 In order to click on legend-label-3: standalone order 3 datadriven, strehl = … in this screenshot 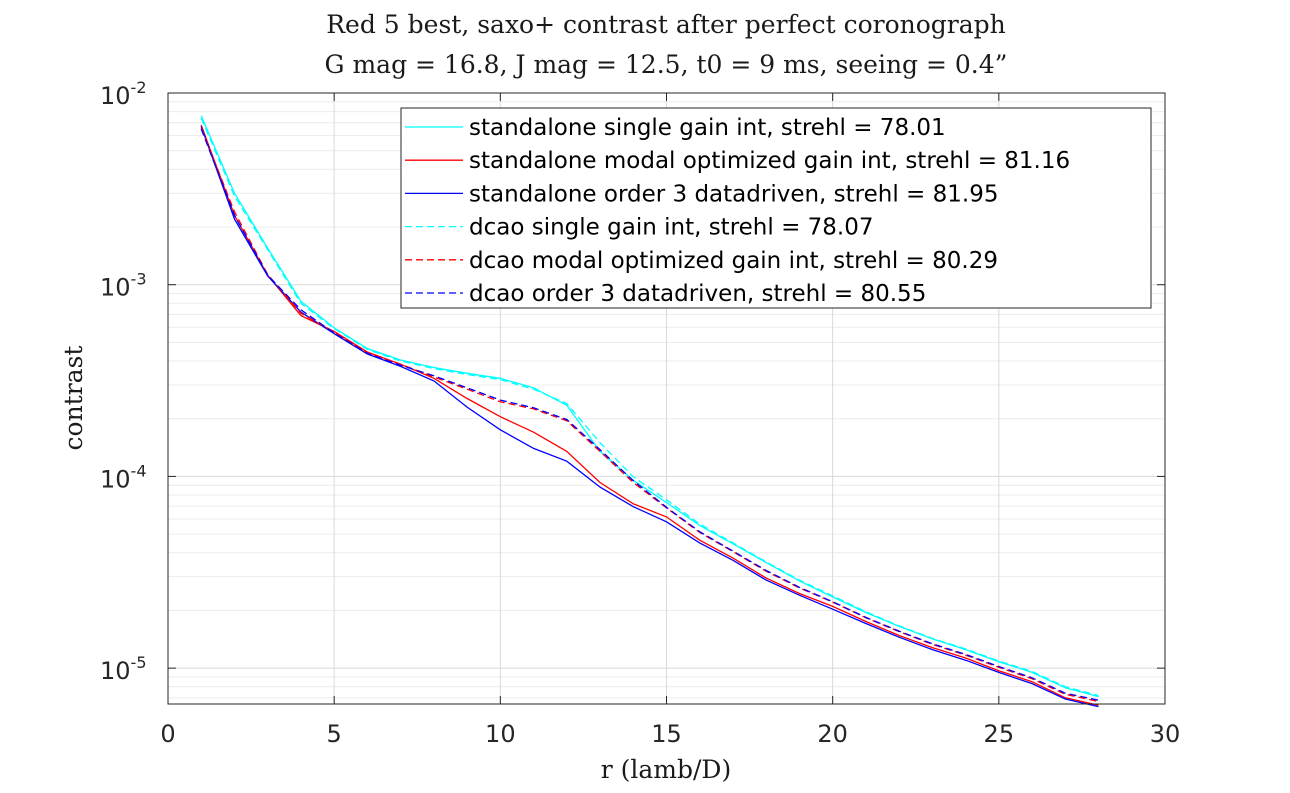, I will do `click(733, 194)`.